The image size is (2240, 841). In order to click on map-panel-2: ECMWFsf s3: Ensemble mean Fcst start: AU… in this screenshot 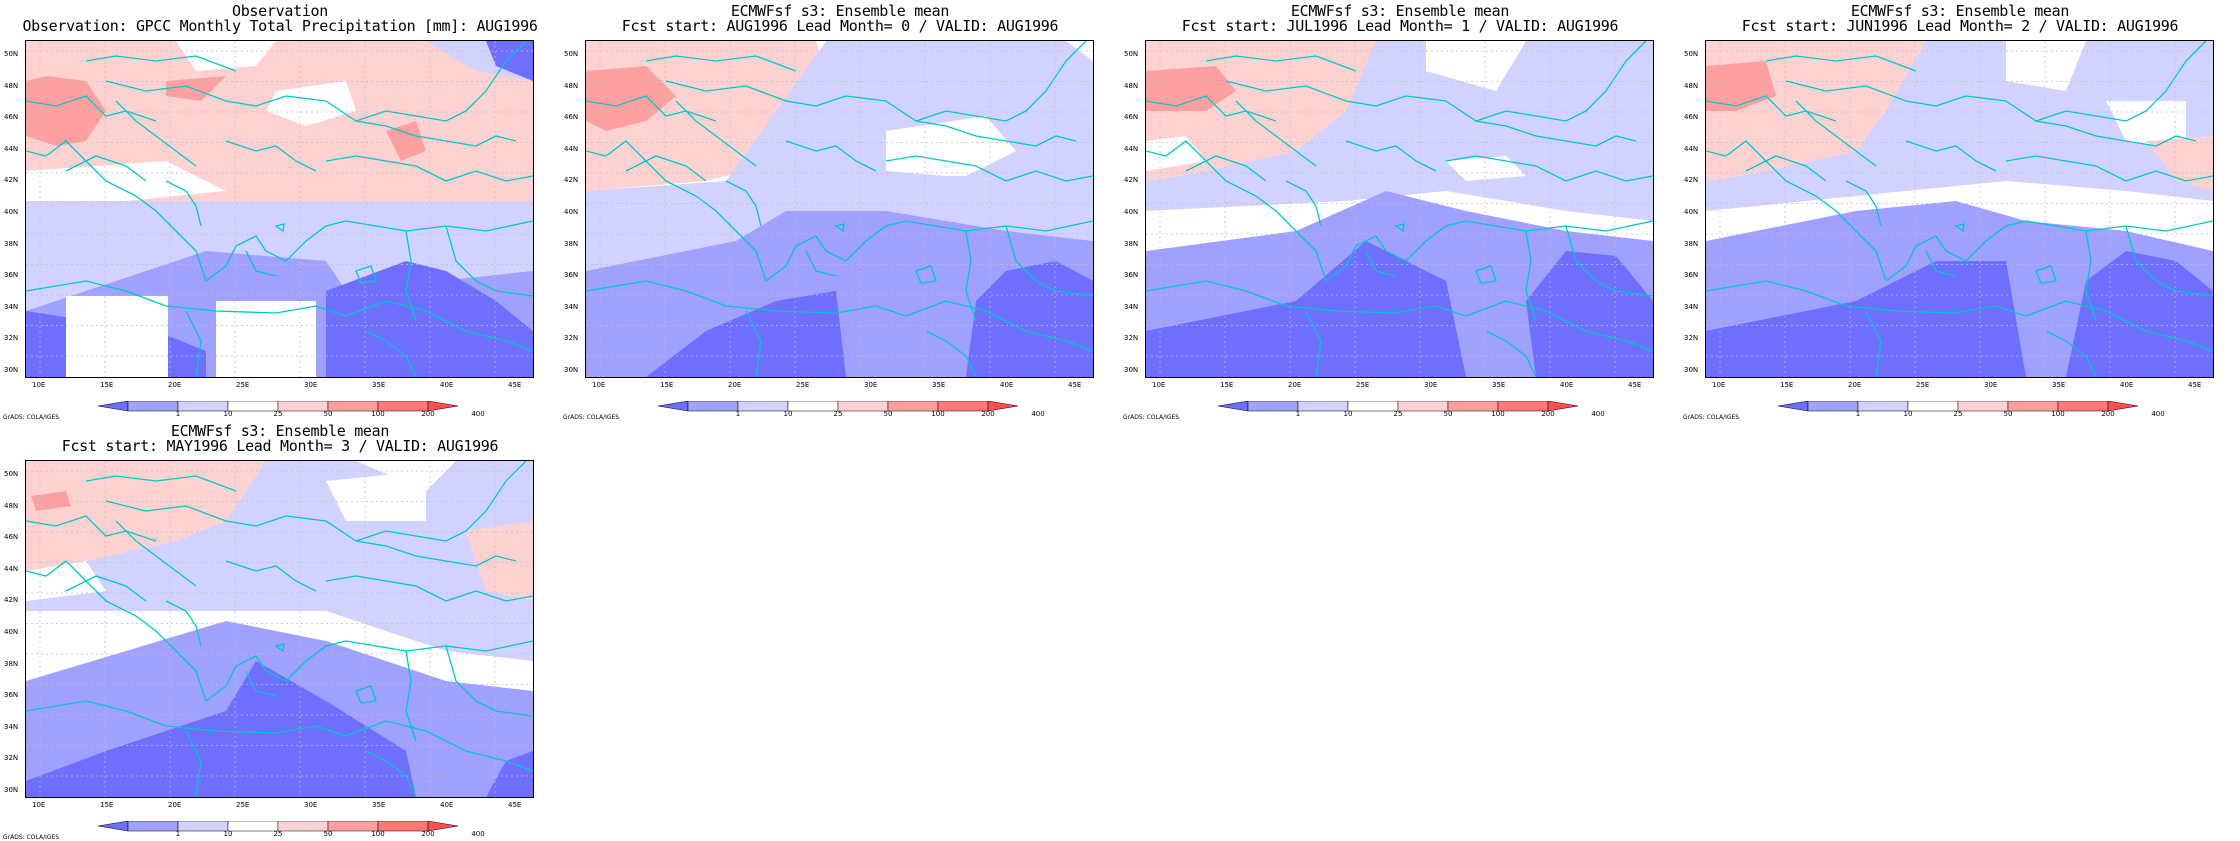, I will do `click(840, 210)`.